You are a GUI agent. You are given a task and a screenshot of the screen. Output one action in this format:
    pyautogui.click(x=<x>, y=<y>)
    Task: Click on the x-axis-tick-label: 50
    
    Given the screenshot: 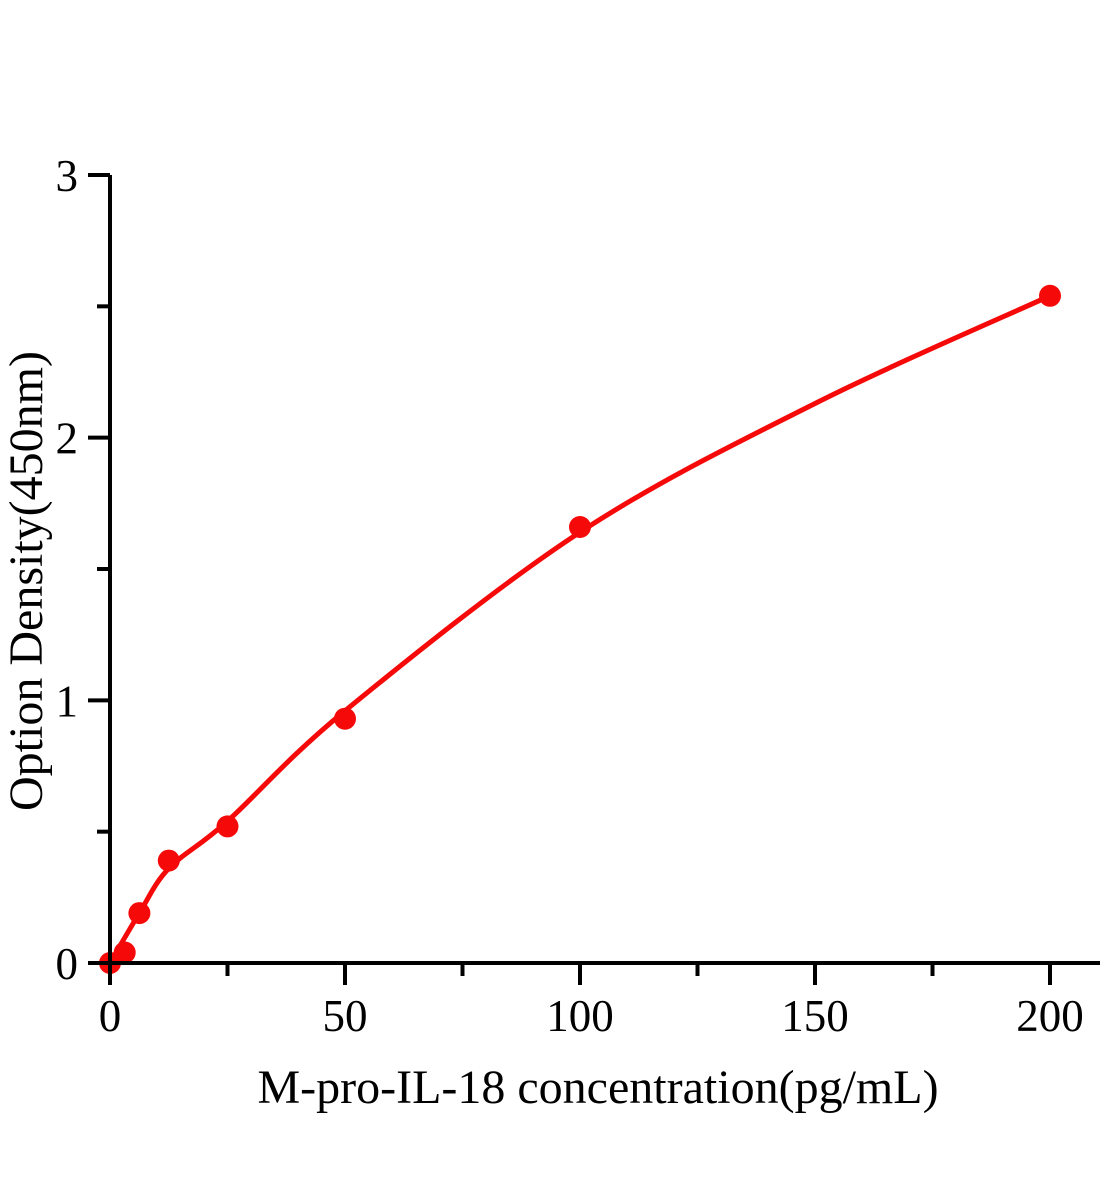 What is the action you would take?
    pyautogui.click(x=345, y=1016)
    